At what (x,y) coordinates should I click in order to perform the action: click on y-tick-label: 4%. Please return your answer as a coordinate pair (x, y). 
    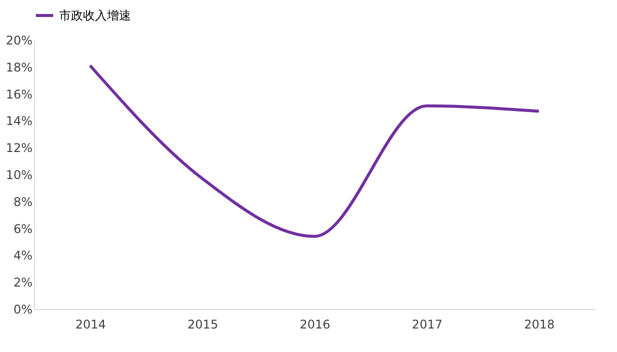
    Looking at the image, I should click on (22, 255).